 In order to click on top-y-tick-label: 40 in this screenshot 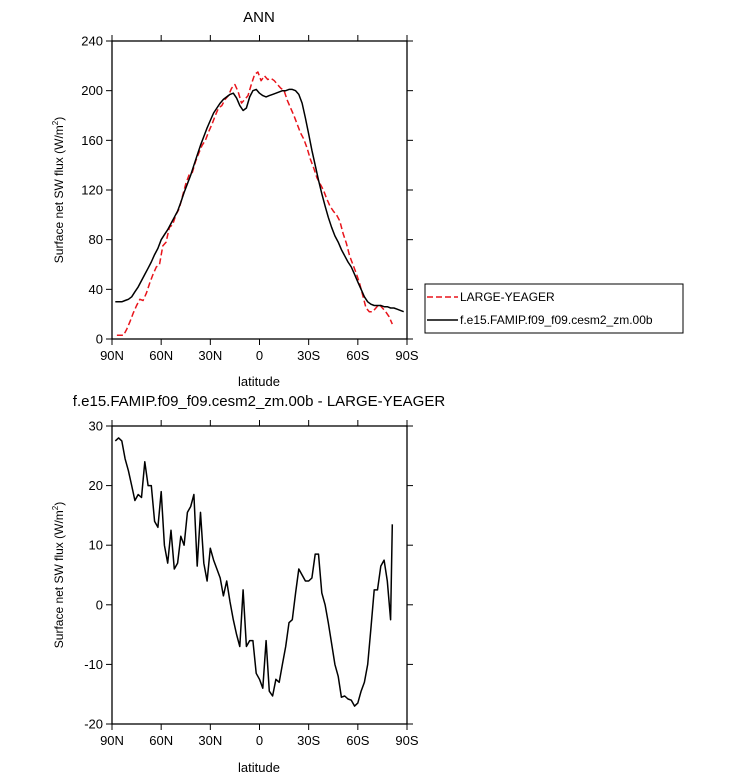, I will do `click(96, 289)`.